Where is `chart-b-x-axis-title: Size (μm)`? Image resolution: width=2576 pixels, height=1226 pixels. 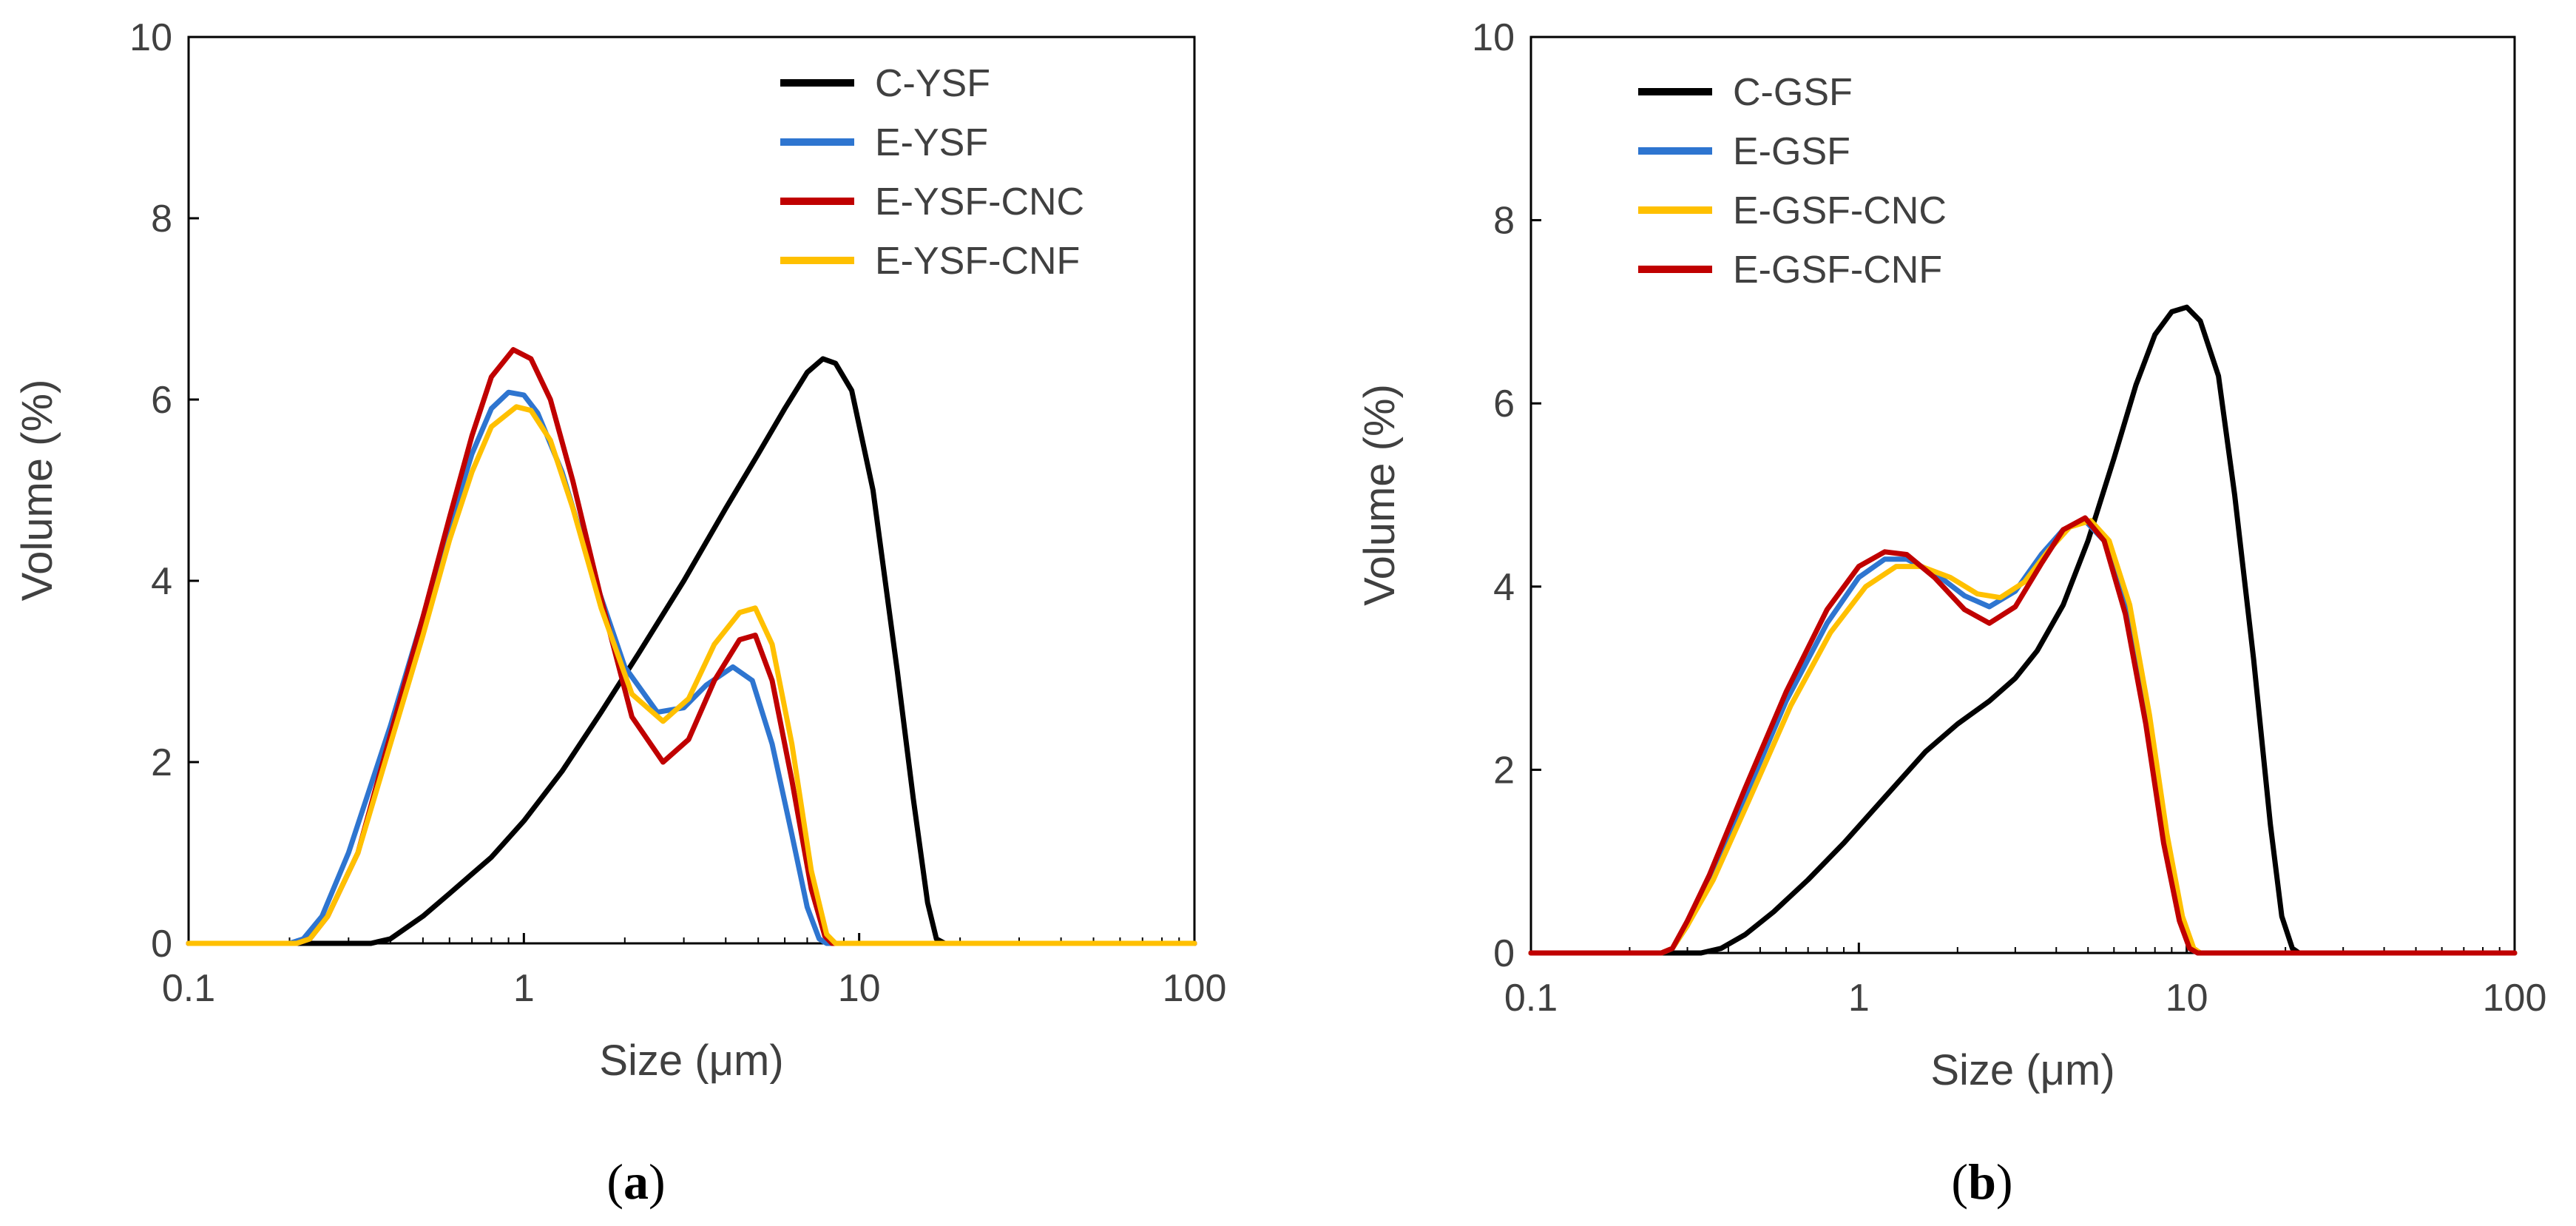
chart-b-x-axis-title: Size (μm) is located at coordinates (2022, 1070).